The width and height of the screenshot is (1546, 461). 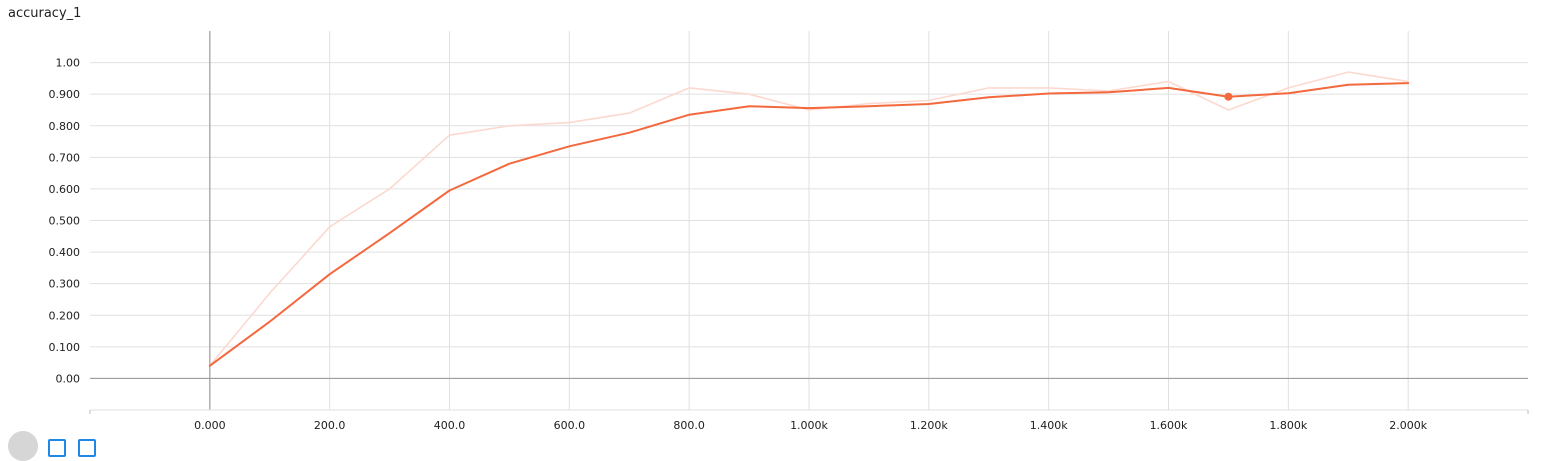 What do you see at coordinates (330, 425) in the screenshot?
I see `x-tick-label-1: 200.0` at bounding box center [330, 425].